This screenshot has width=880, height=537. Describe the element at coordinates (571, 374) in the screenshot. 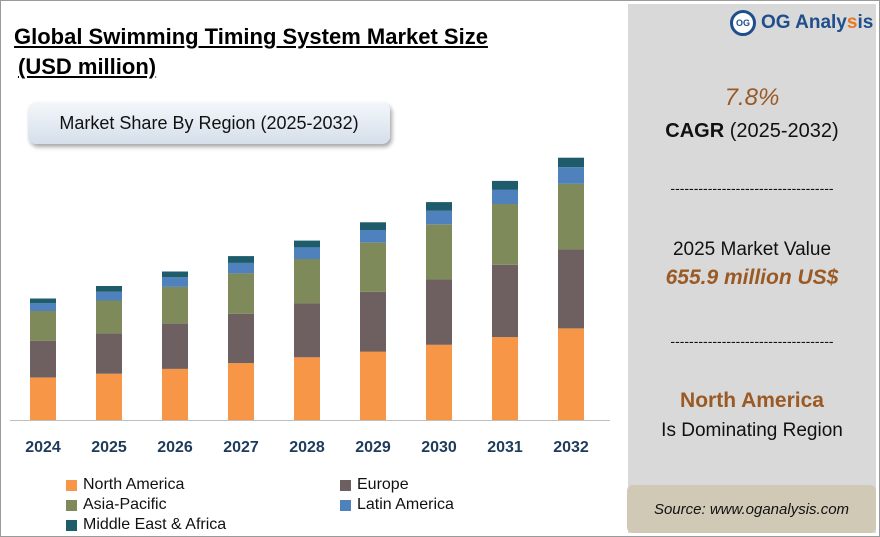

I see `bar-north-america-2032` at that location.